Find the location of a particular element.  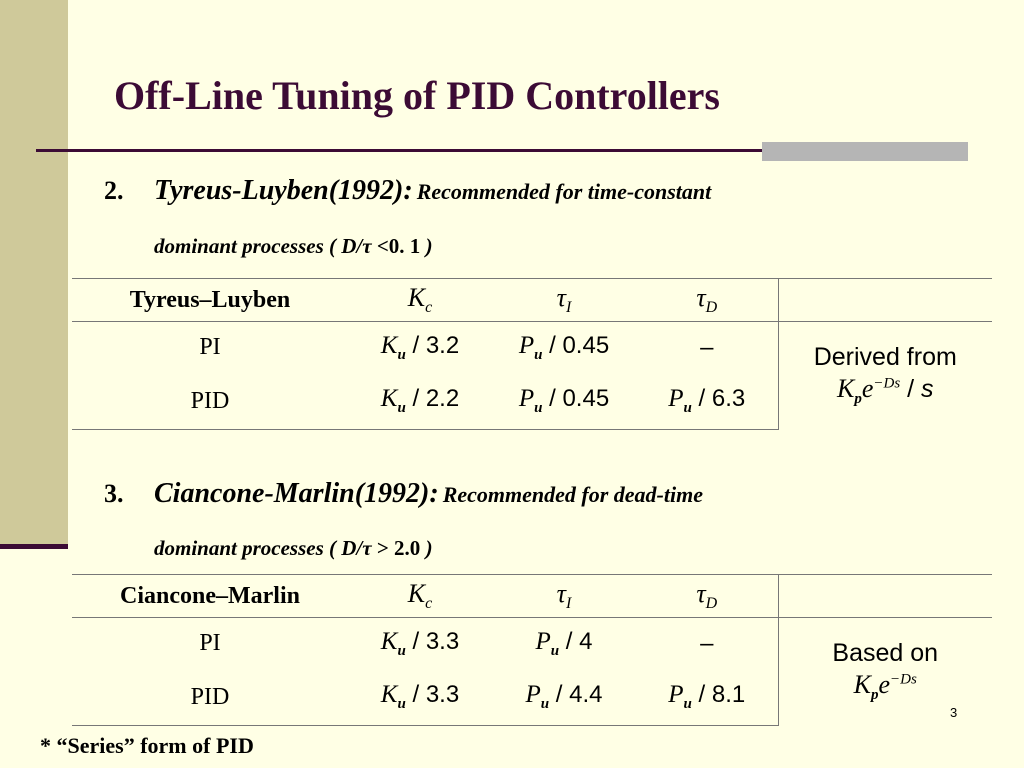

title-accent-bar is located at coordinates (865, 151).